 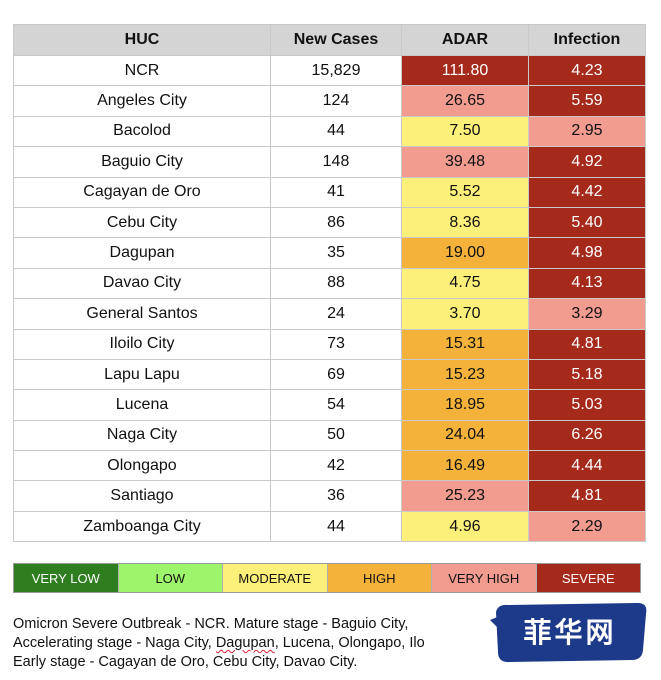 What do you see at coordinates (142, 314) in the screenshot?
I see `cell-huc: General Santos` at bounding box center [142, 314].